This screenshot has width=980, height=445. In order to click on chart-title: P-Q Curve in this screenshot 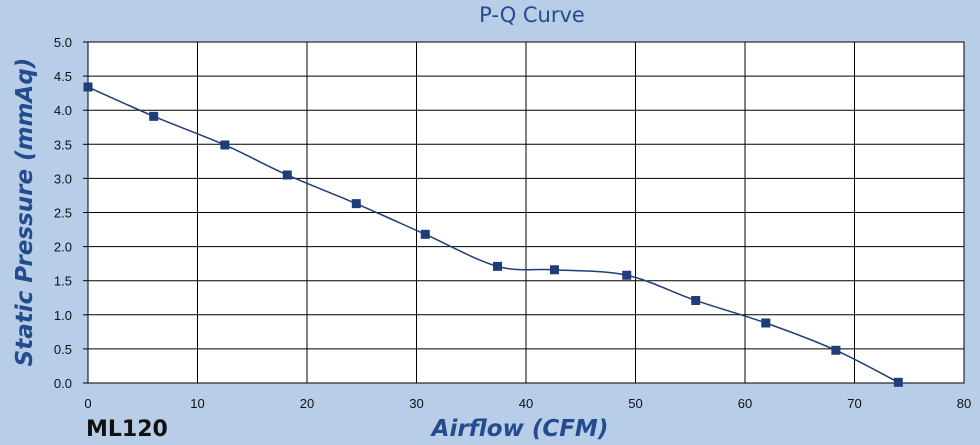, I will do `click(532, 15)`.